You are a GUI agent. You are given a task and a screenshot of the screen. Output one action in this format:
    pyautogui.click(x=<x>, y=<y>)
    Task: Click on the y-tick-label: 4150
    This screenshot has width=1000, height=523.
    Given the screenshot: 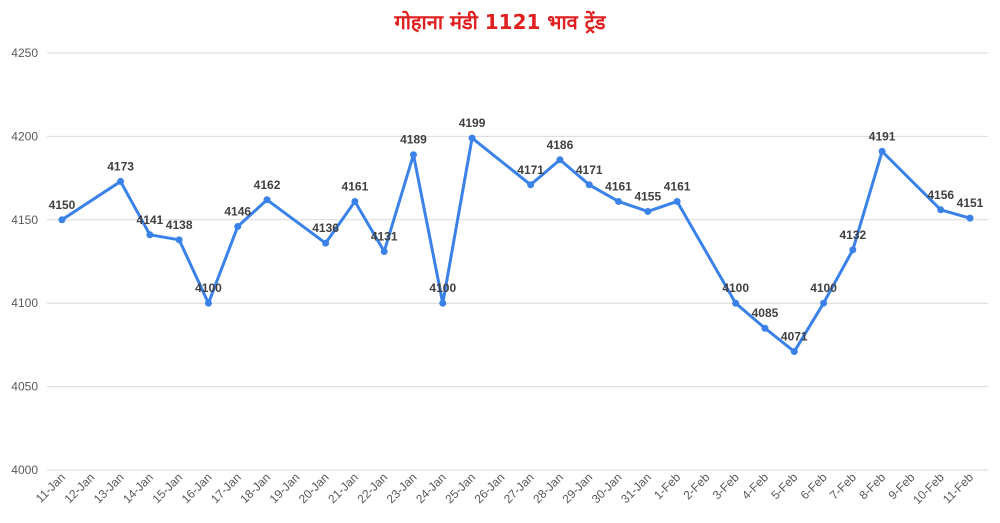 What is the action you would take?
    pyautogui.click(x=24, y=220)
    